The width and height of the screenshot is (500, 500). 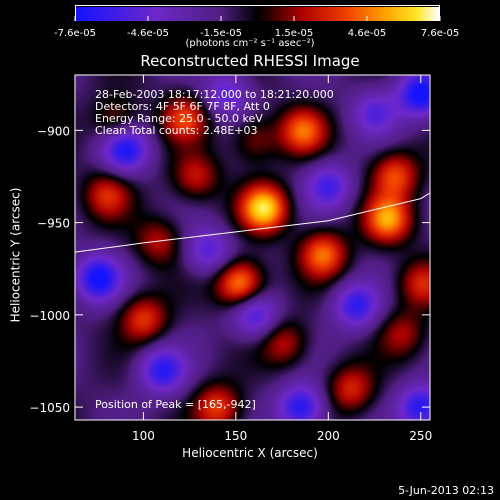 I want to click on y-tick-label: −1050, so click(x=49, y=408).